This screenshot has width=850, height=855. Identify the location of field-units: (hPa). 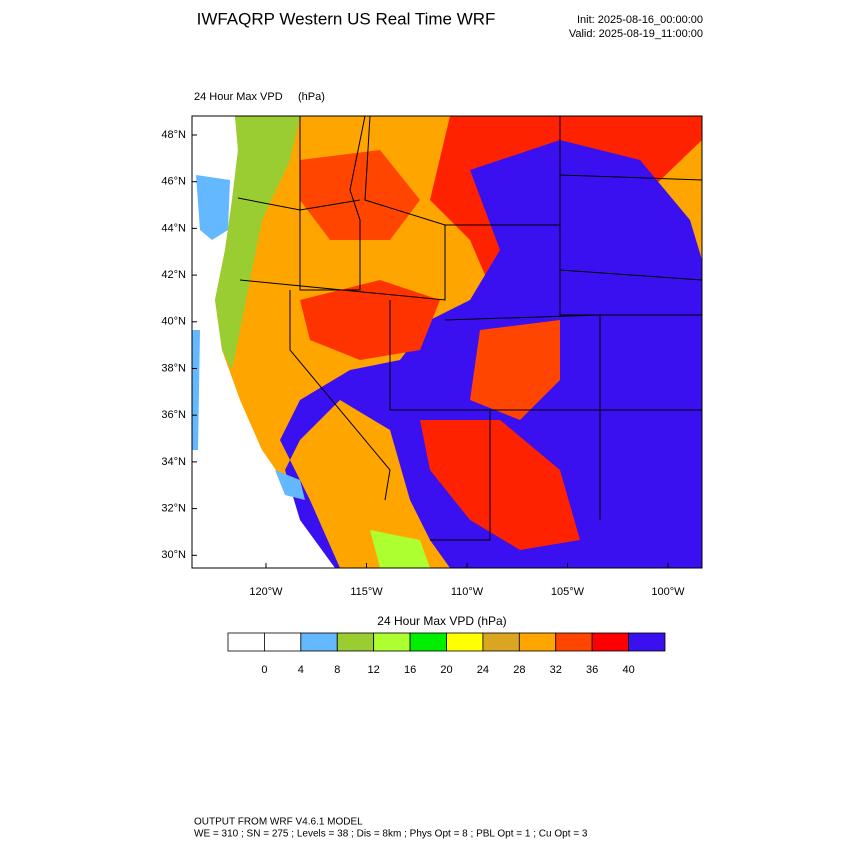
(311, 97).